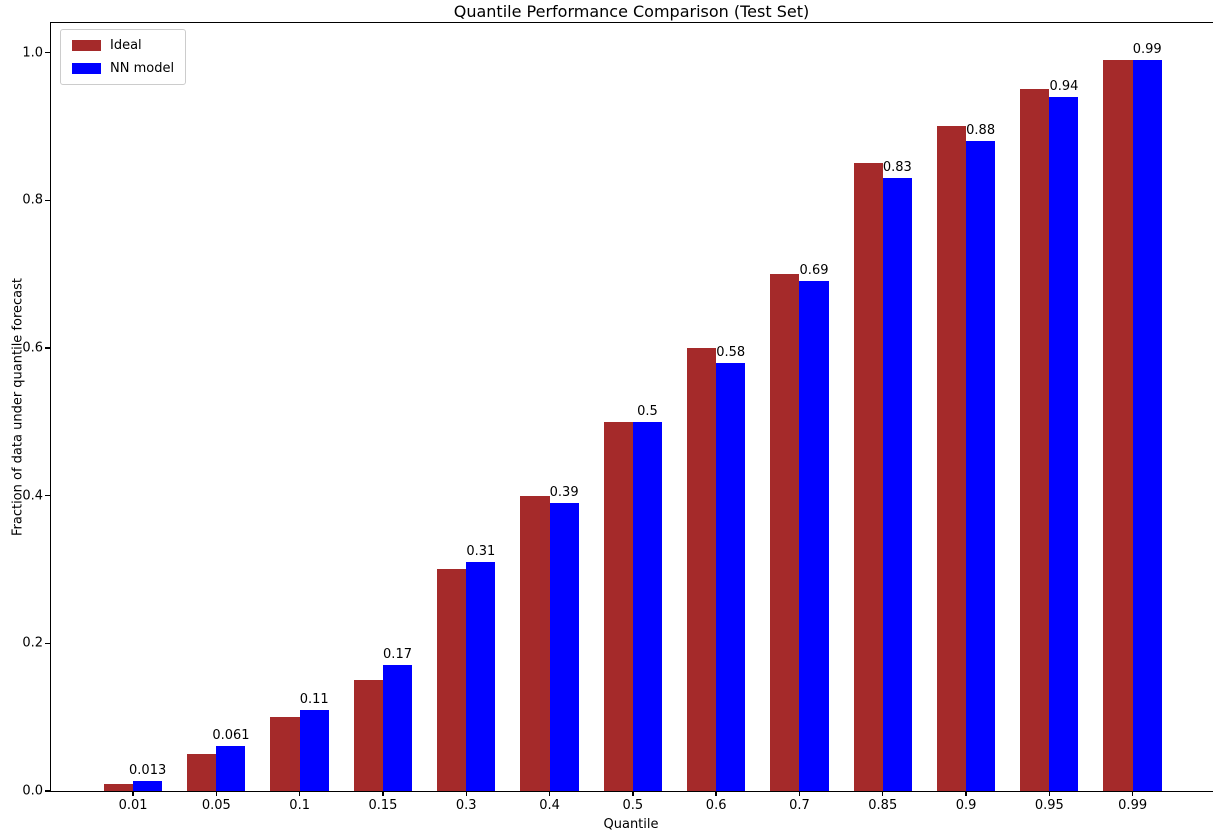  Describe the element at coordinates (86, 68) in the screenshot. I see `legend-swatch-nn-model` at that location.